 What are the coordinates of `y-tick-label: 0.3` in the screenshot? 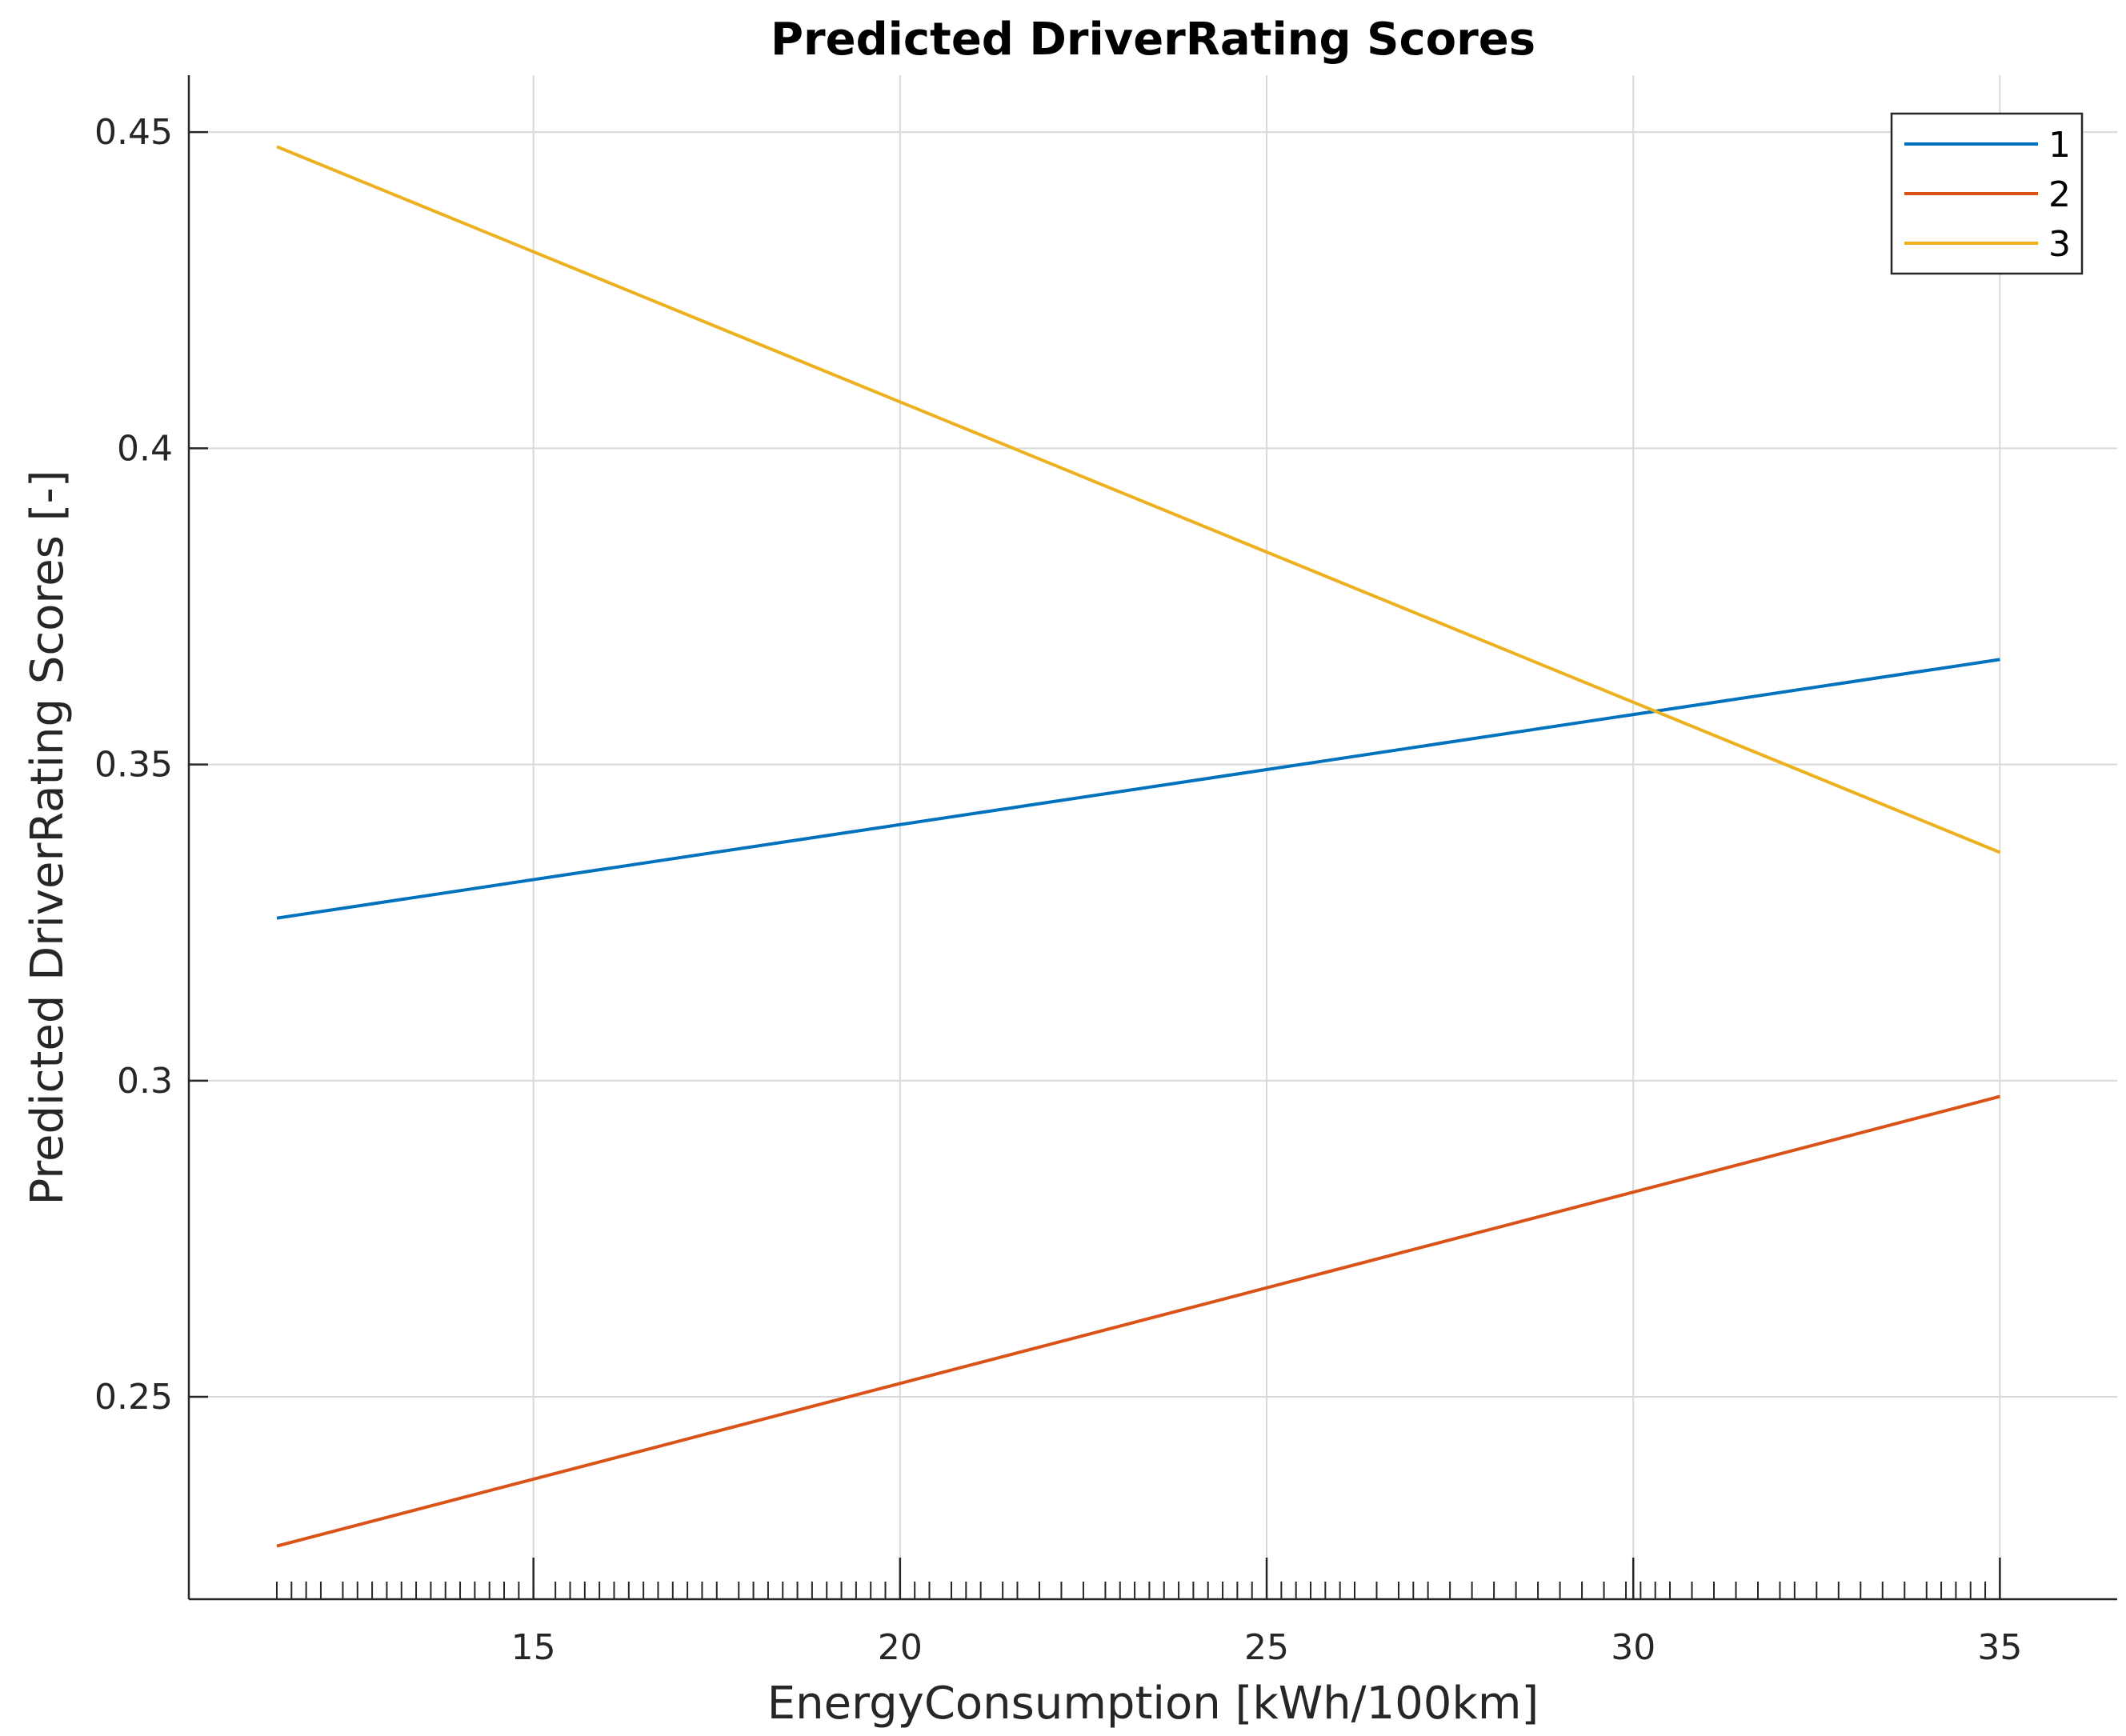 It's located at (145, 1081).